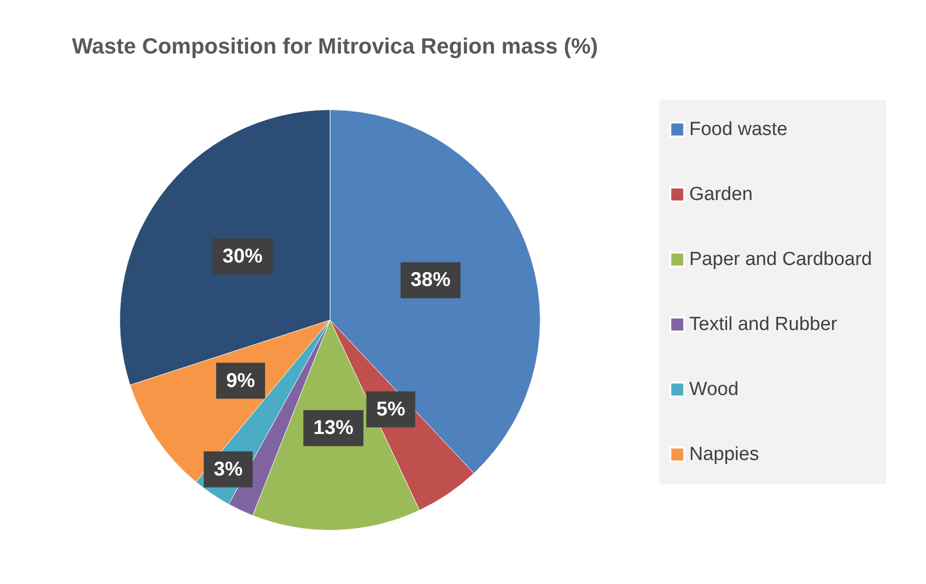  What do you see at coordinates (780, 259) in the screenshot?
I see `legend-label: Paper and Cardboard` at bounding box center [780, 259].